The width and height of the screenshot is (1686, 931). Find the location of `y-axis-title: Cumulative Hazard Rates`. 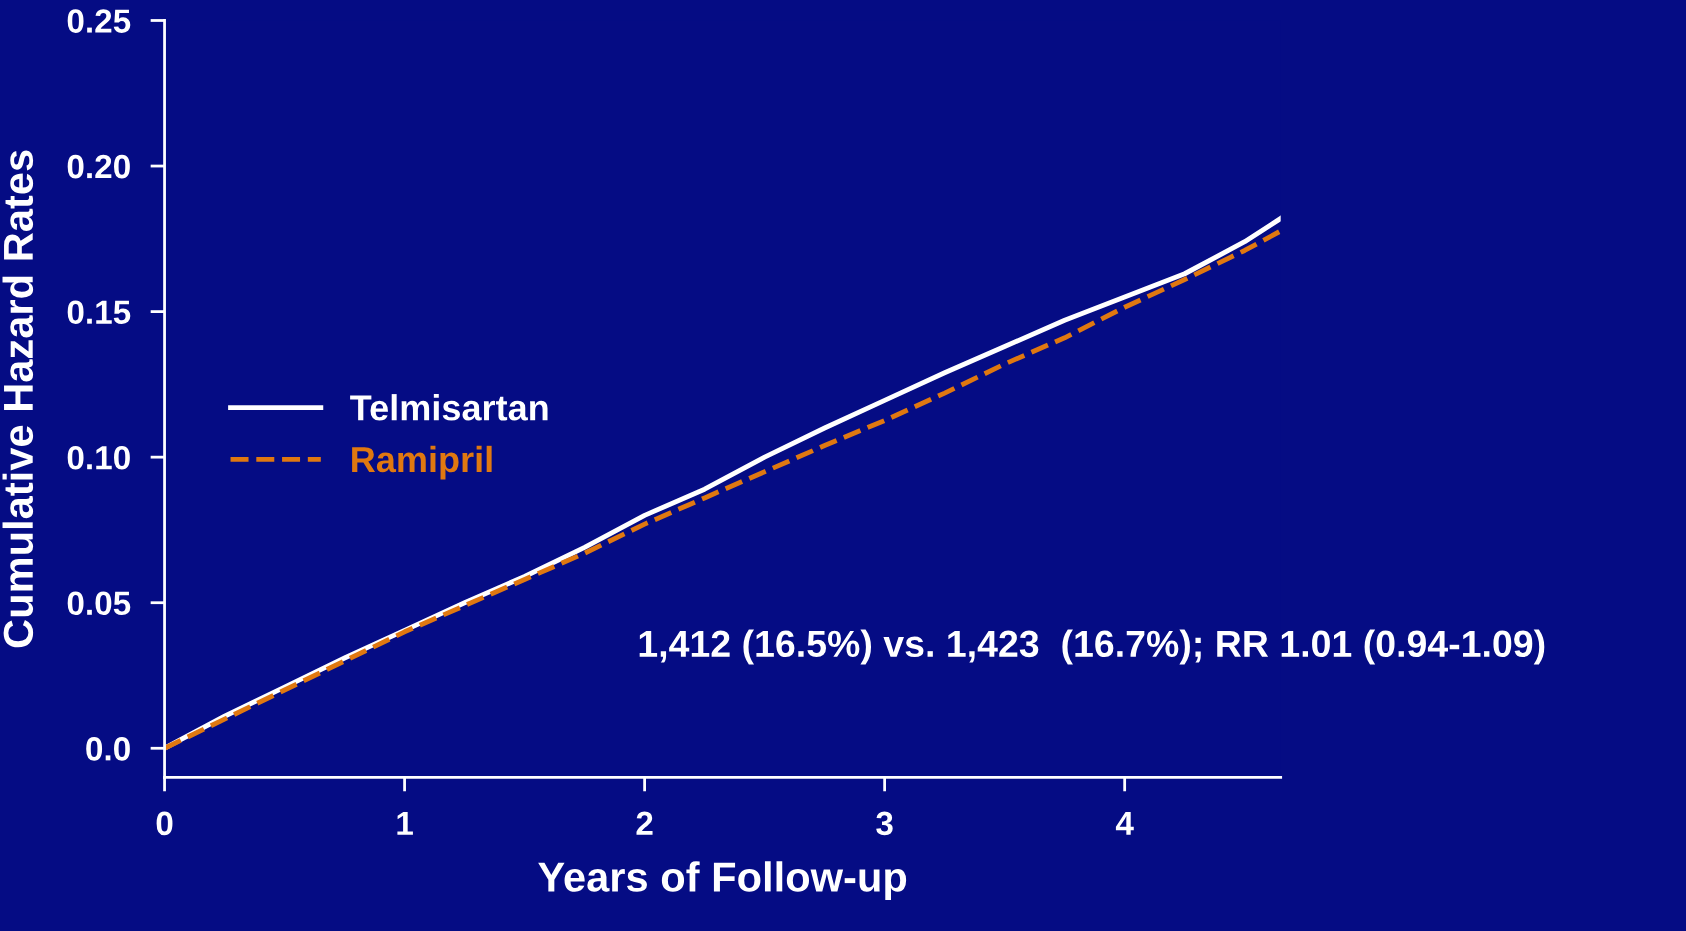

y-axis-title: Cumulative Hazard Rates is located at coordinates (18, 399).